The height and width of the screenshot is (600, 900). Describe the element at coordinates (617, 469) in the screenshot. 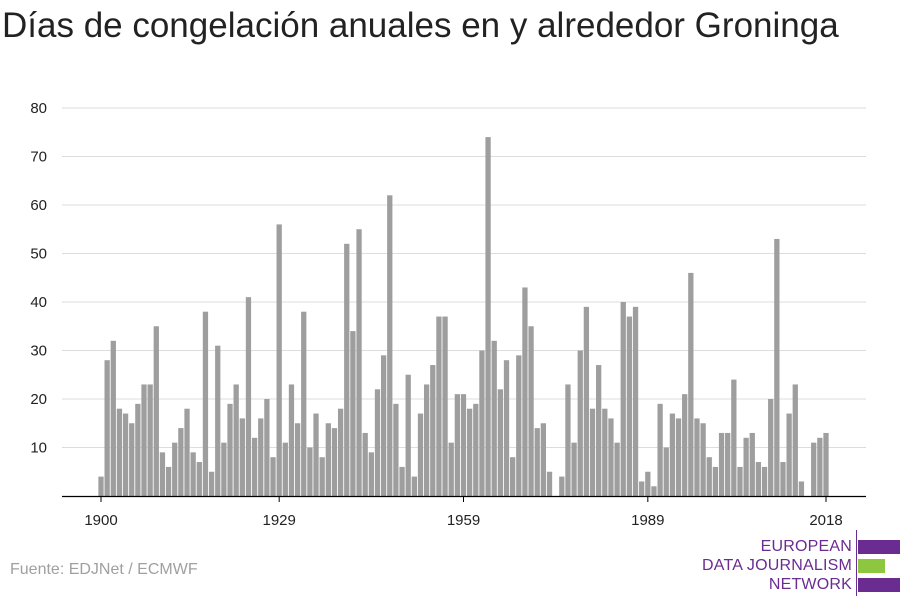

I see `bar-1984` at that location.